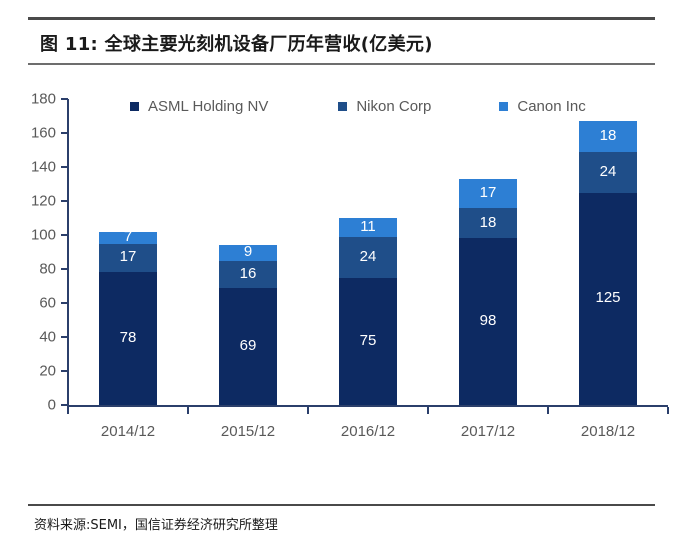  I want to click on x-axis-tick-label: 2016/12, so click(368, 431).